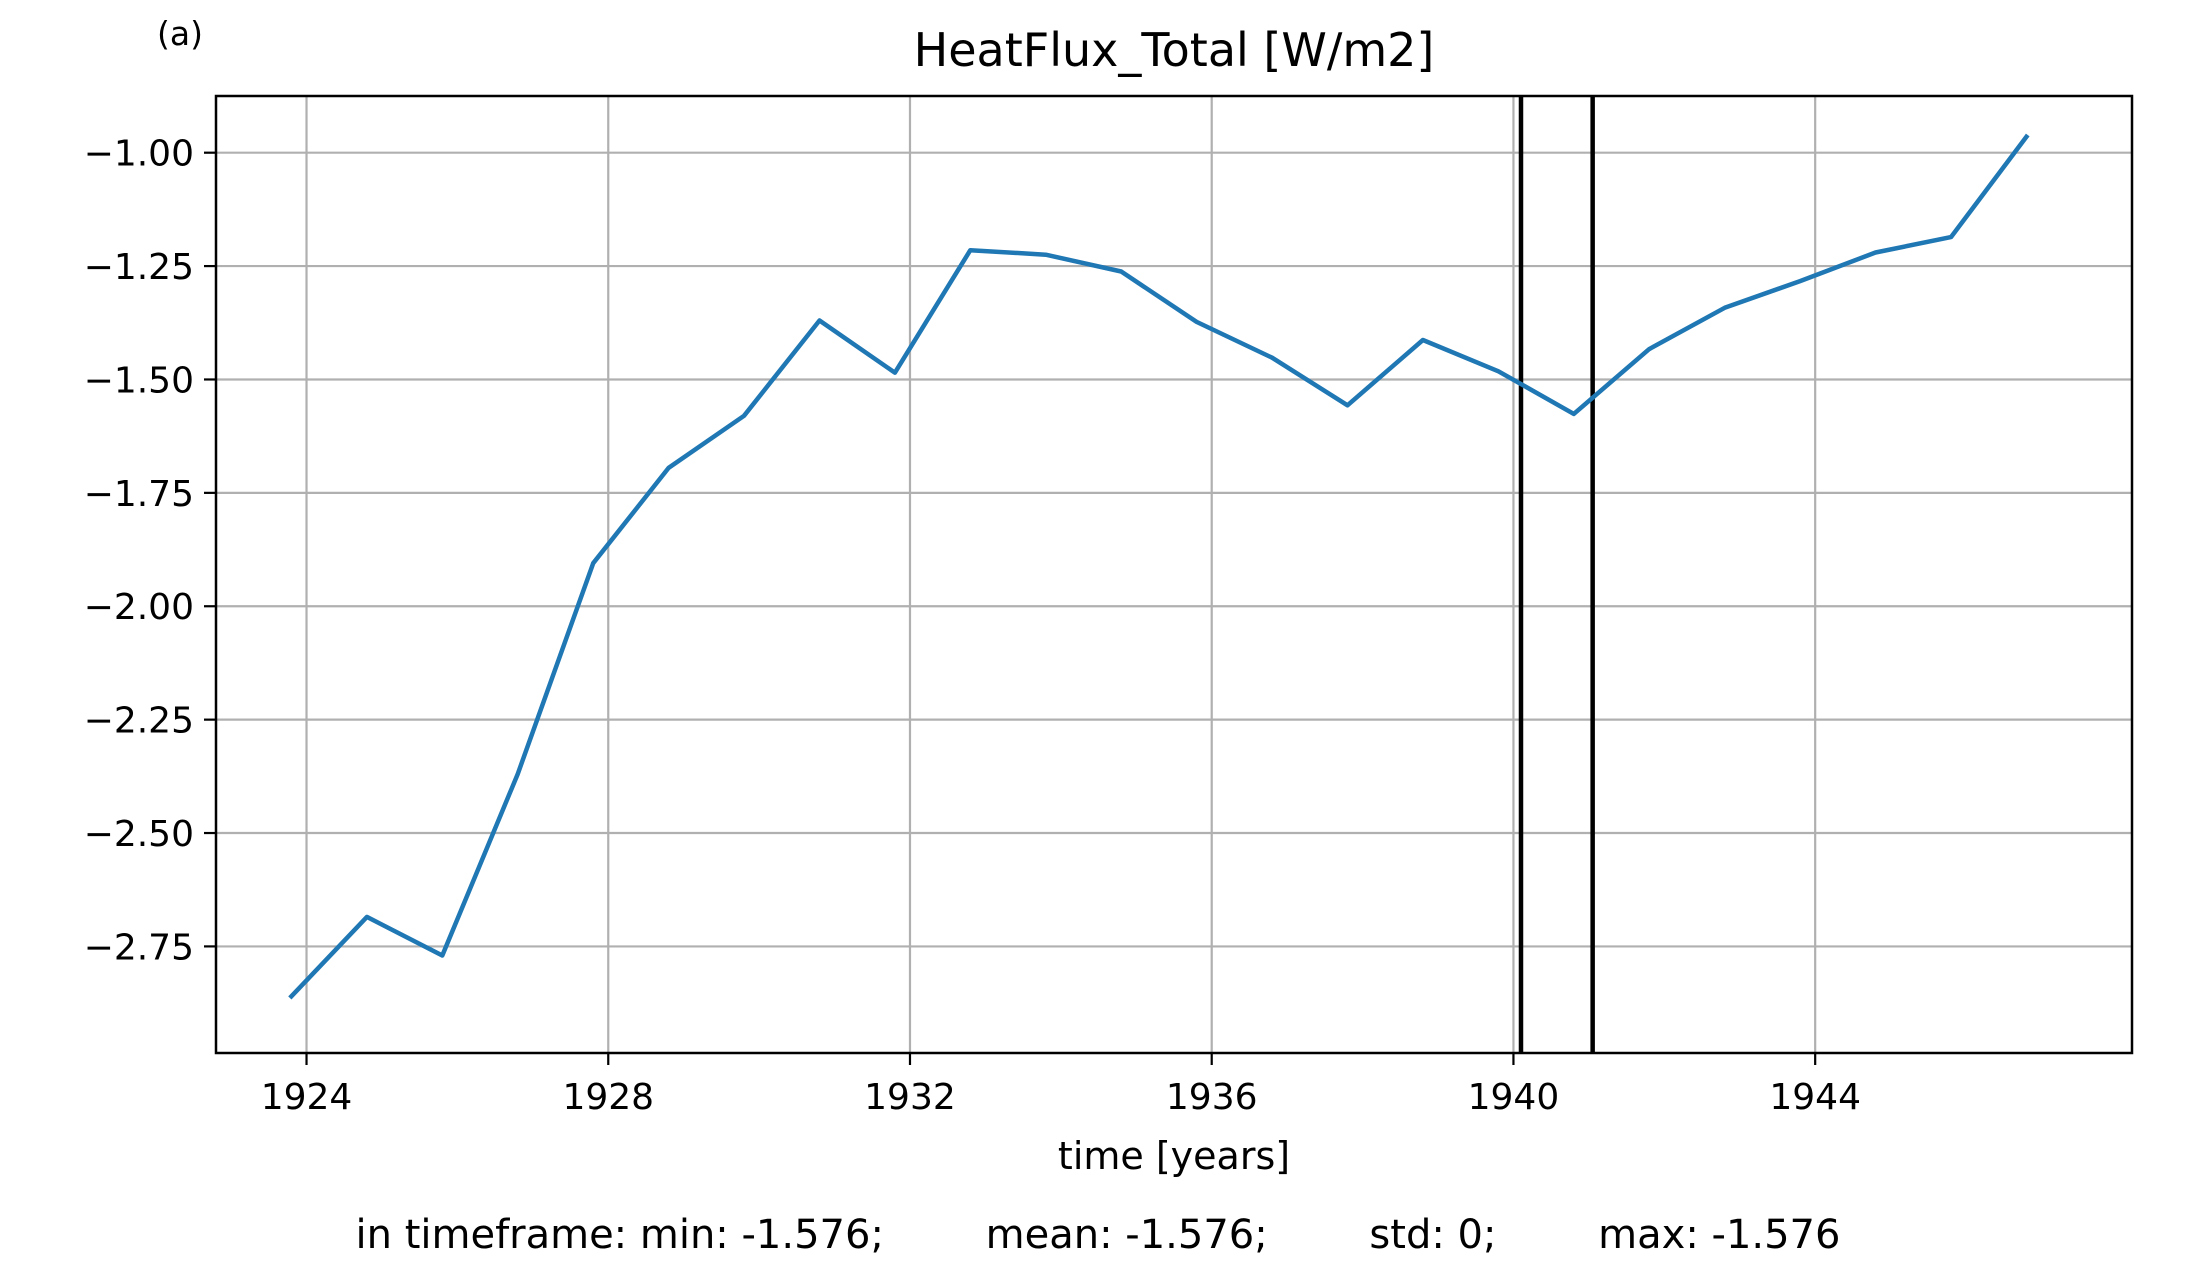 This screenshot has height=1263, width=2196. What do you see at coordinates (180, 33) in the screenshot?
I see `panel-label: (a)` at bounding box center [180, 33].